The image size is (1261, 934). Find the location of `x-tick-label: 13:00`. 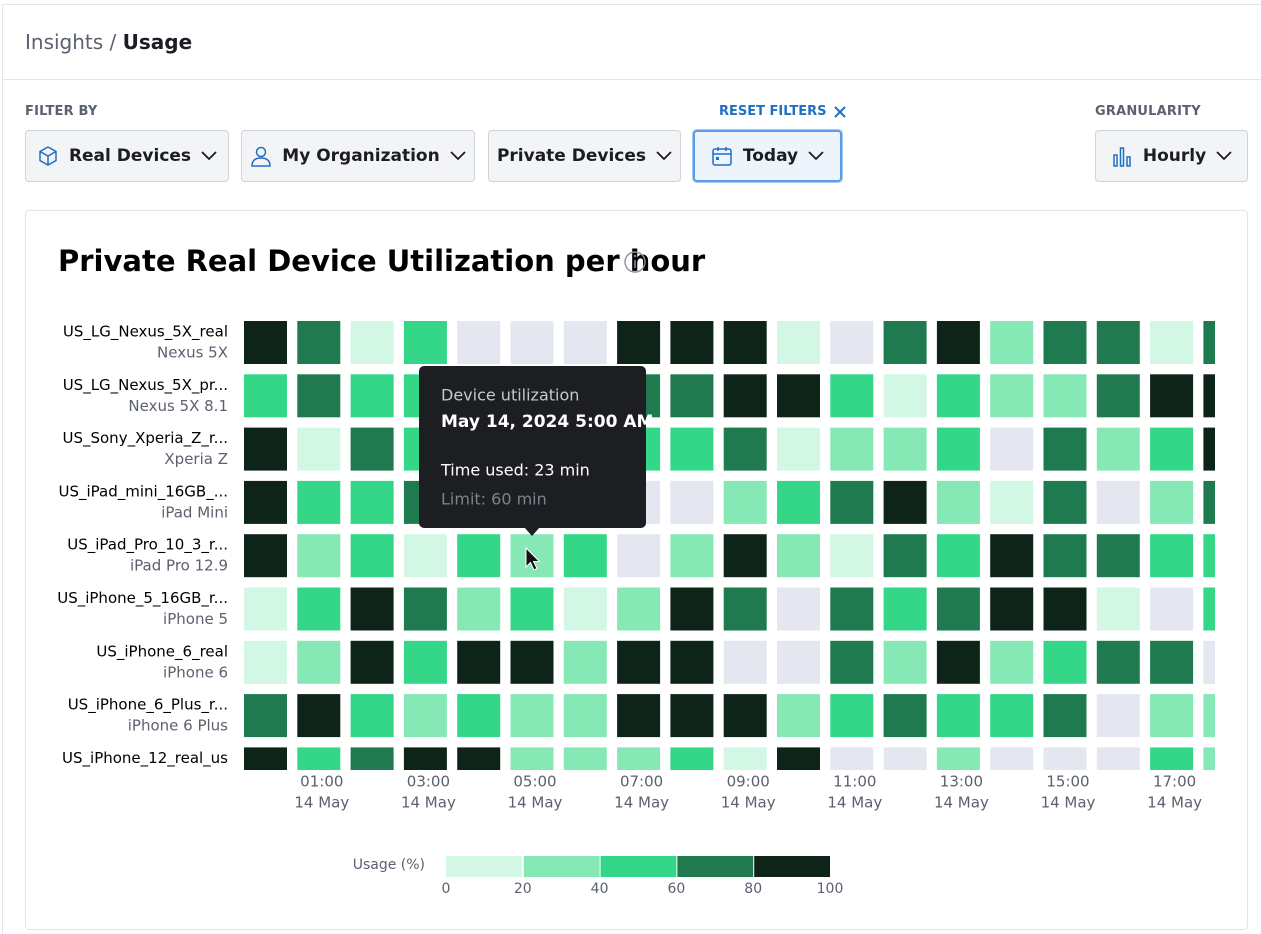

x-tick-label: 13:00 is located at coordinates (961, 782).